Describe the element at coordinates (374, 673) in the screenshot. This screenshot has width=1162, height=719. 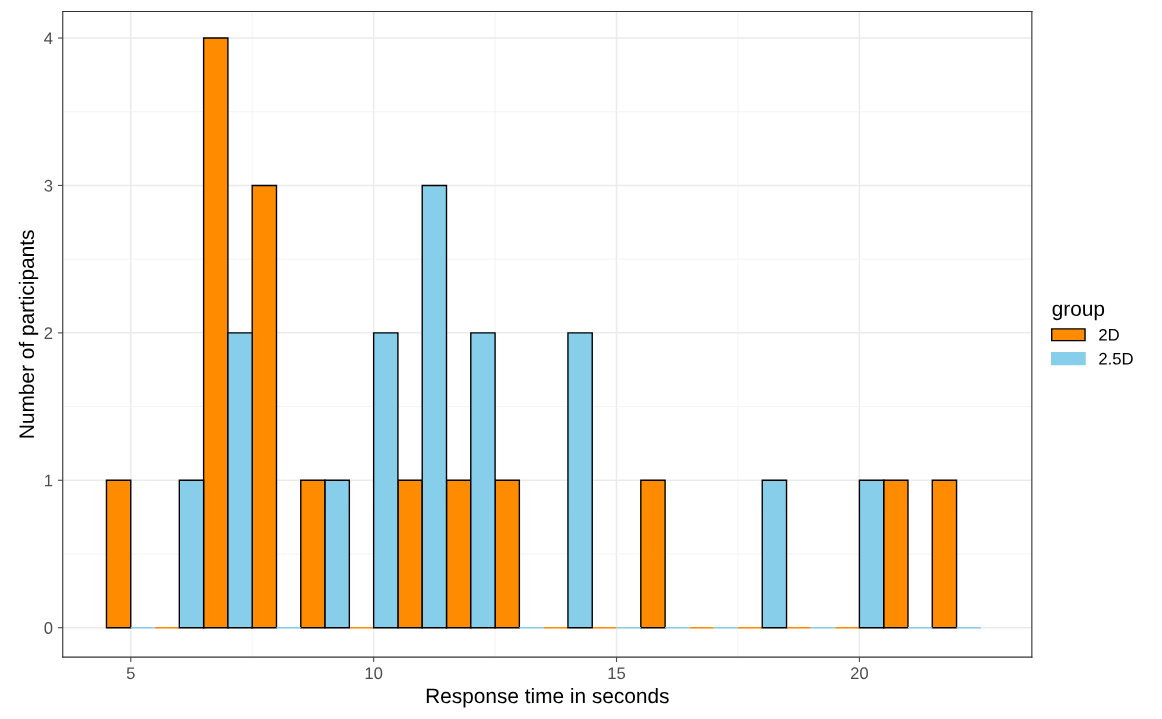
I see `x-tick-label: 10` at that location.